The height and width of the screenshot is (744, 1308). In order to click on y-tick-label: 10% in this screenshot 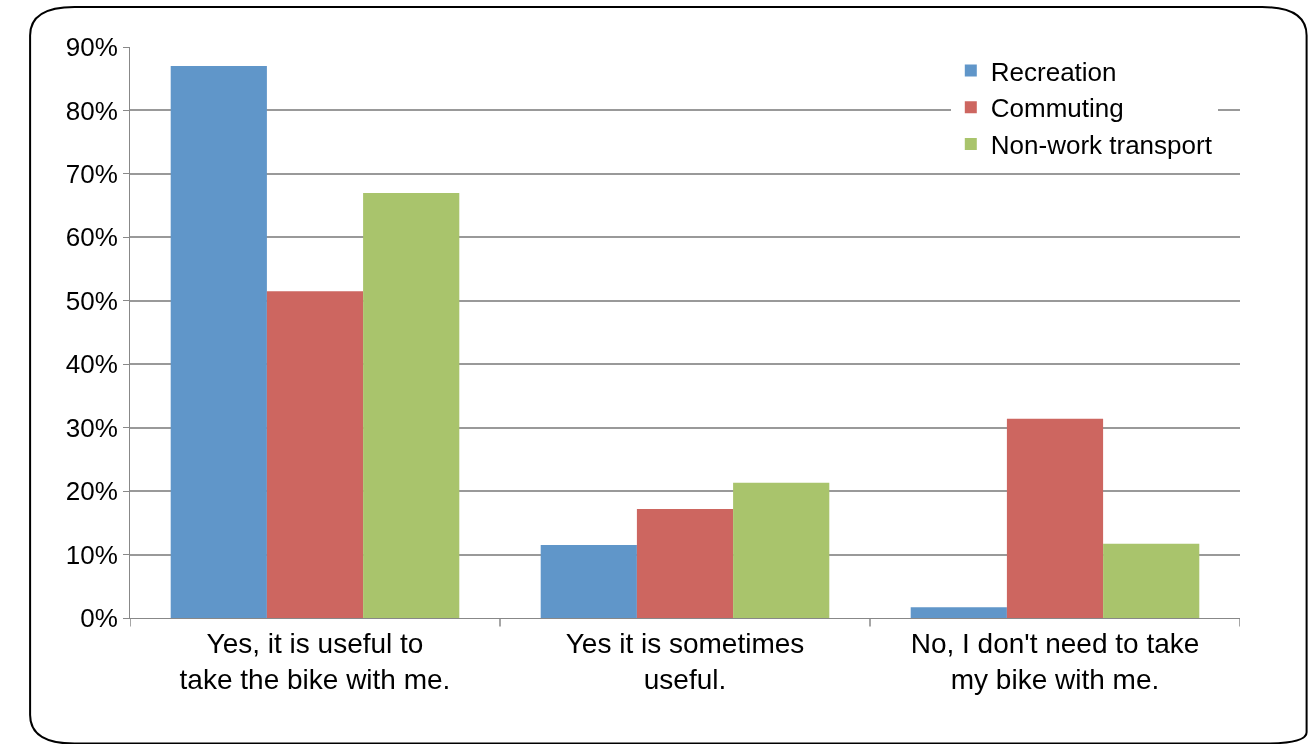, I will do `click(91, 554)`.